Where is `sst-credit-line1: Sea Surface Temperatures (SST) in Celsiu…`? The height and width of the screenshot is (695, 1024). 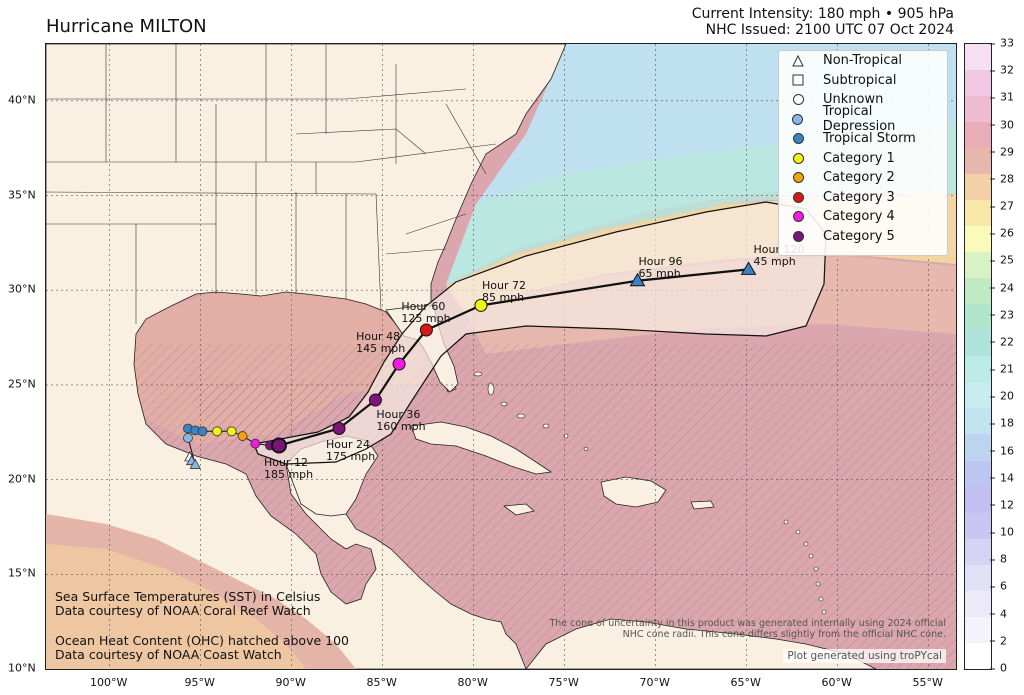 sst-credit-line1: Sea Surface Temperatures (SST) in Celsiu… is located at coordinates (188, 596).